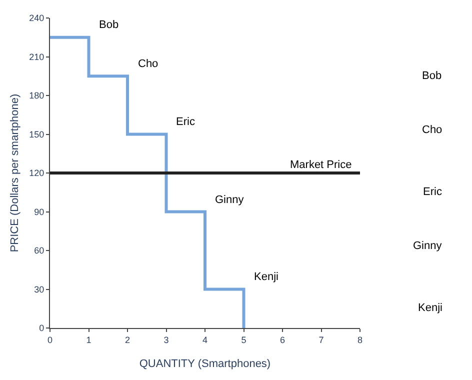  What do you see at coordinates (432, 192) in the screenshot?
I see `text: Eric` at bounding box center [432, 192].